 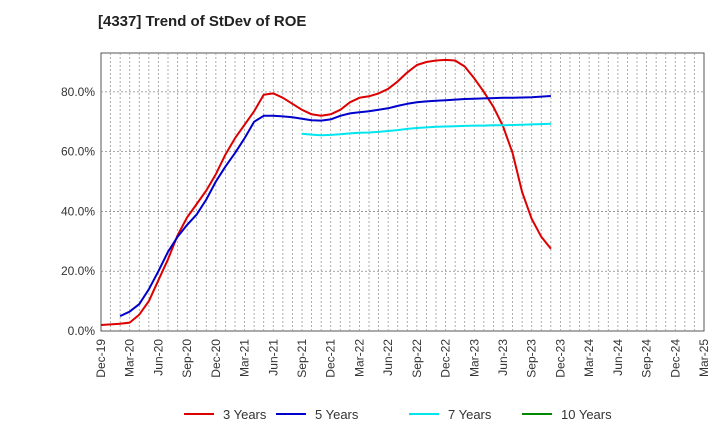 I want to click on x-tick-label: Sep-23, so click(x=532, y=358).